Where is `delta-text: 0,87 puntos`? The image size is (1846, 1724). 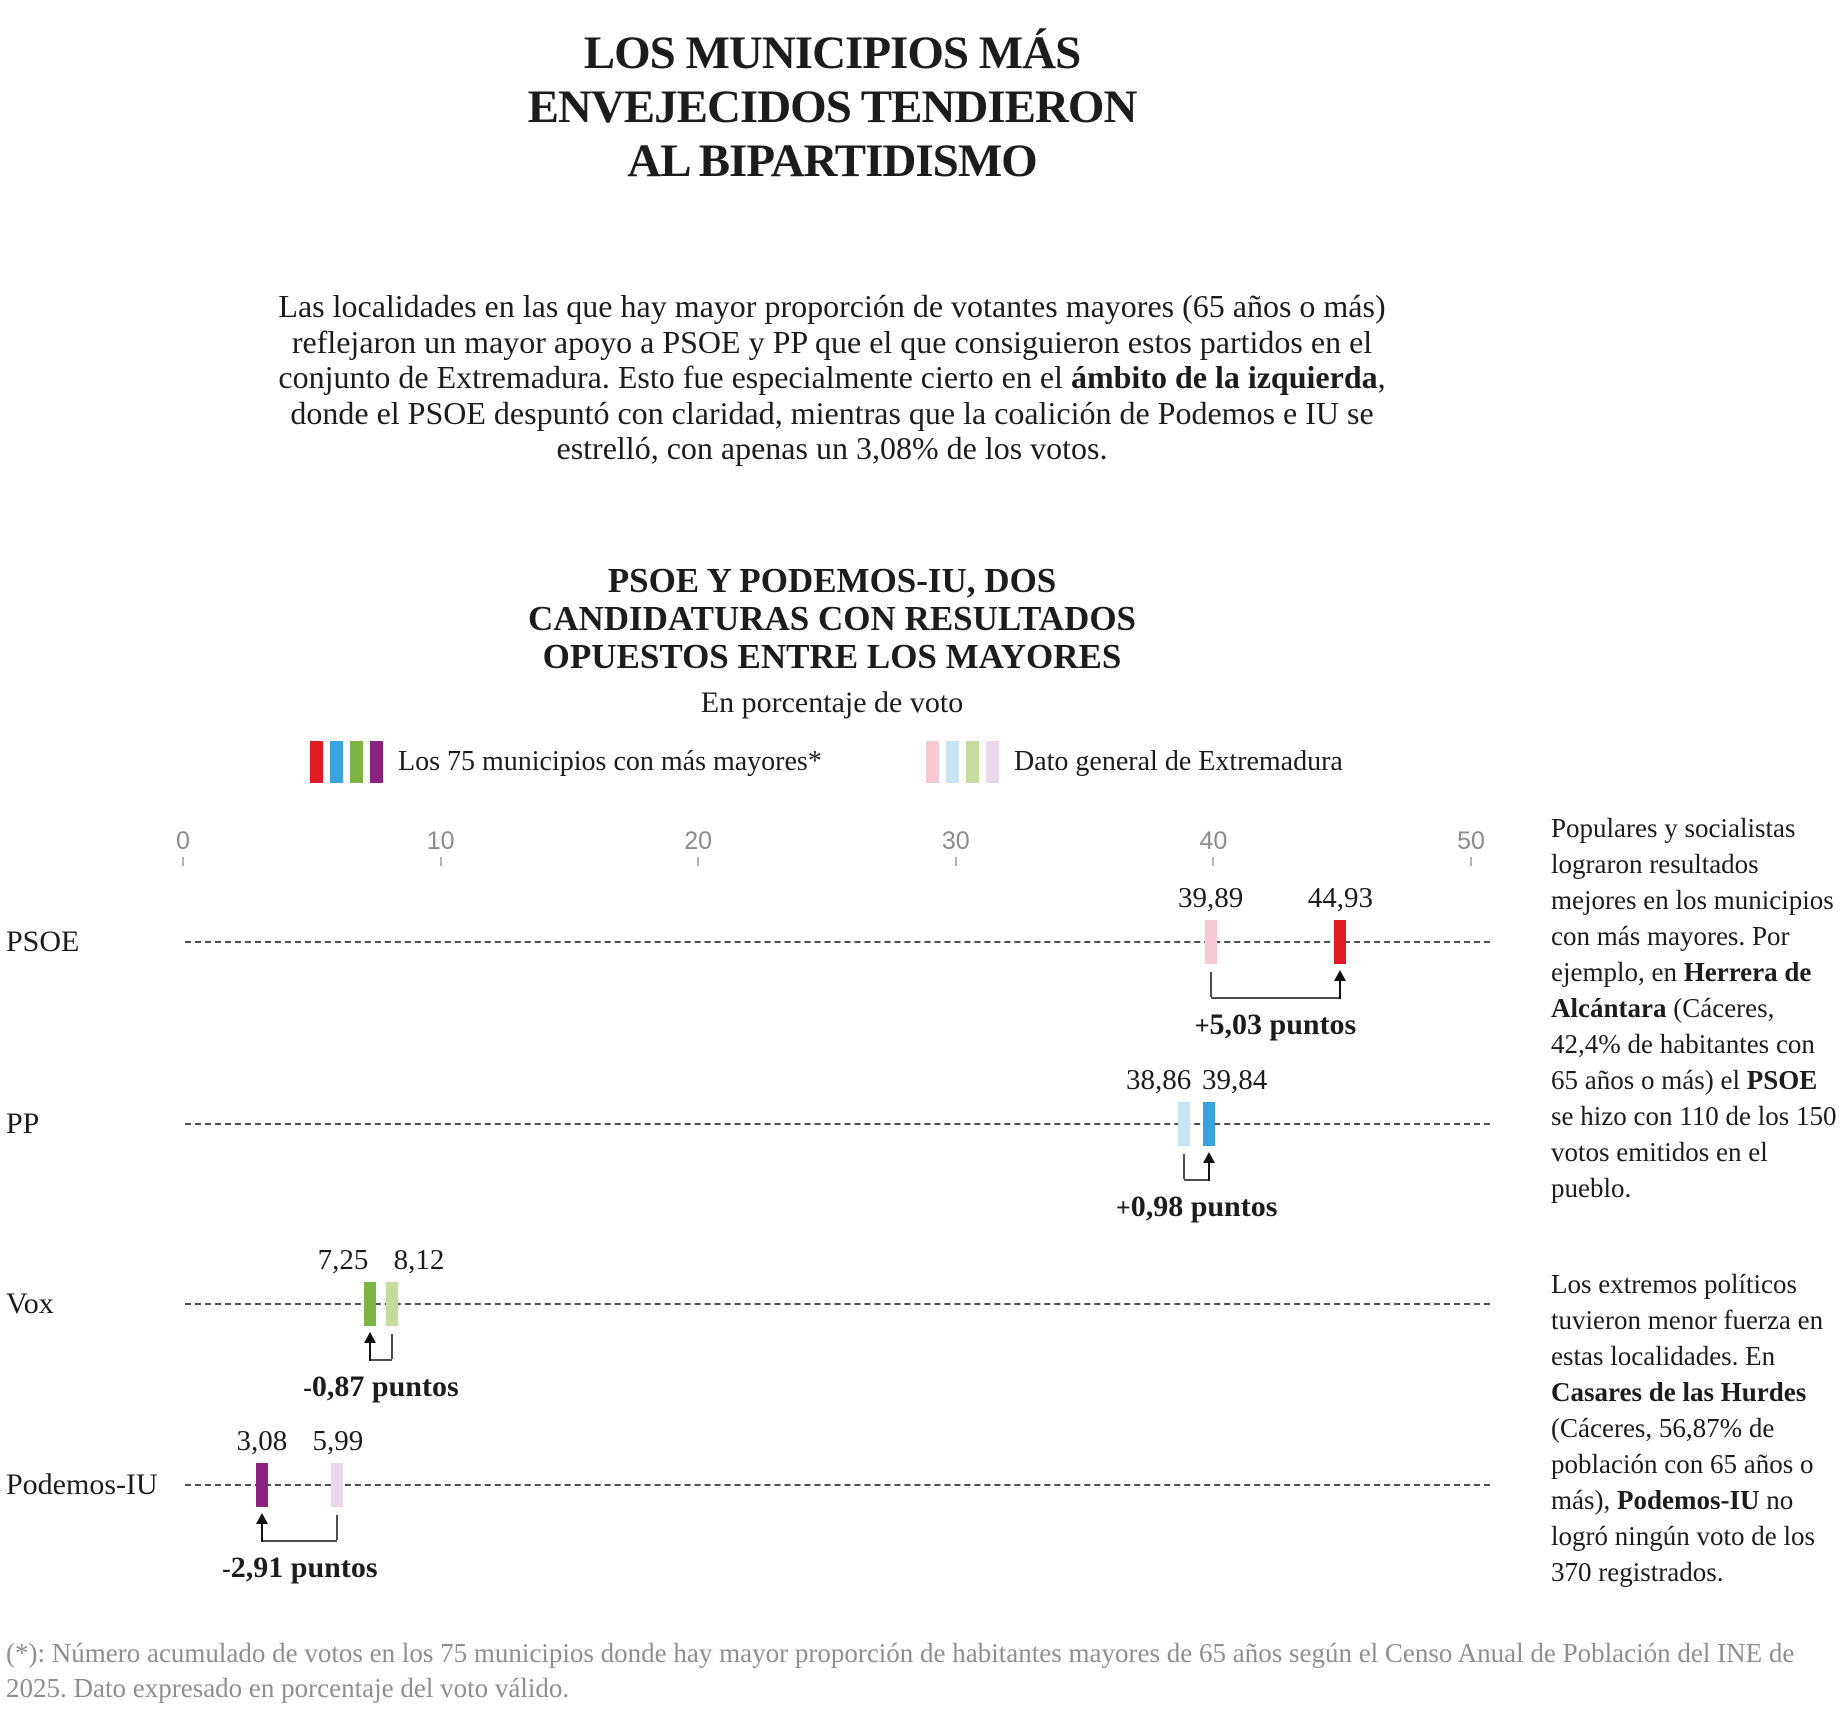
delta-text: 0,87 puntos is located at coordinates (385, 1386).